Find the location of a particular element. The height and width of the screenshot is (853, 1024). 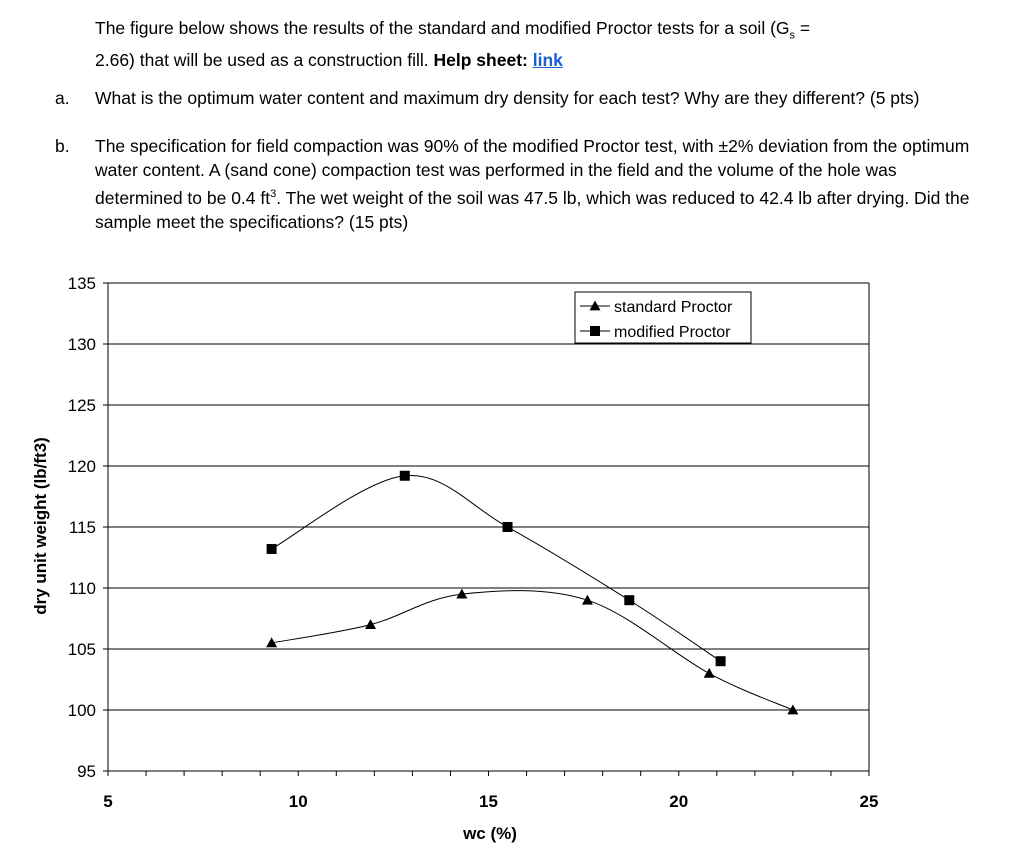

question-a-label: a. is located at coordinates (62, 98).